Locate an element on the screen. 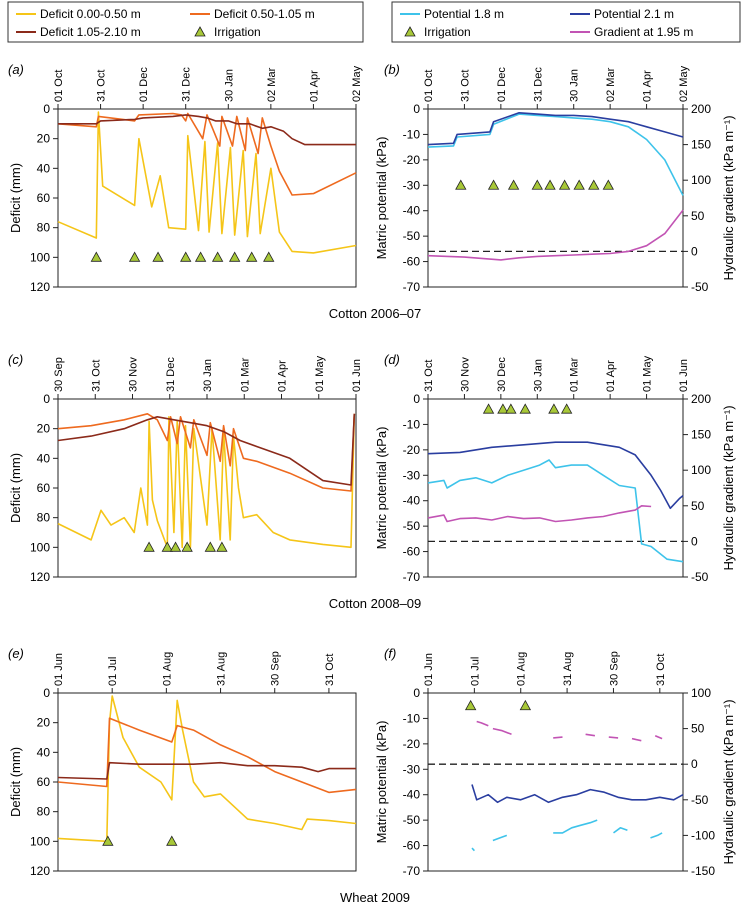 The image size is (750, 909). legend-label: Irrigation is located at coordinates (237, 32).